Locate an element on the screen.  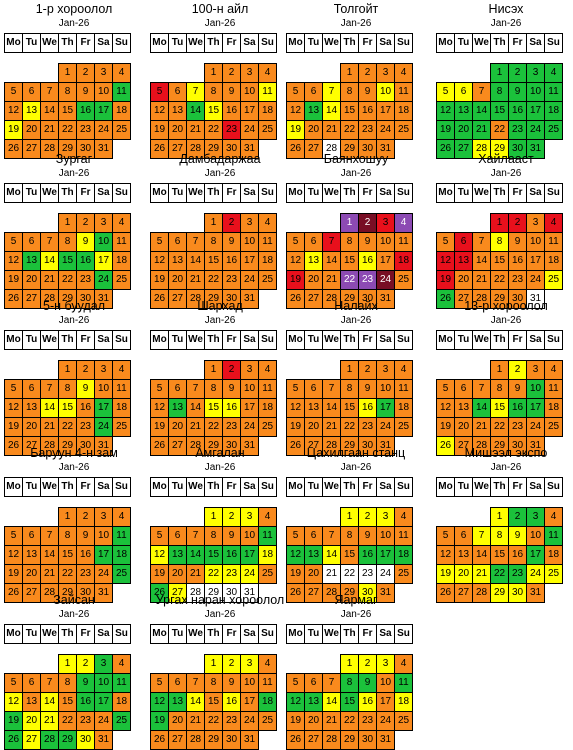
calendar-title: Толгойт is located at coordinates (356, 9).